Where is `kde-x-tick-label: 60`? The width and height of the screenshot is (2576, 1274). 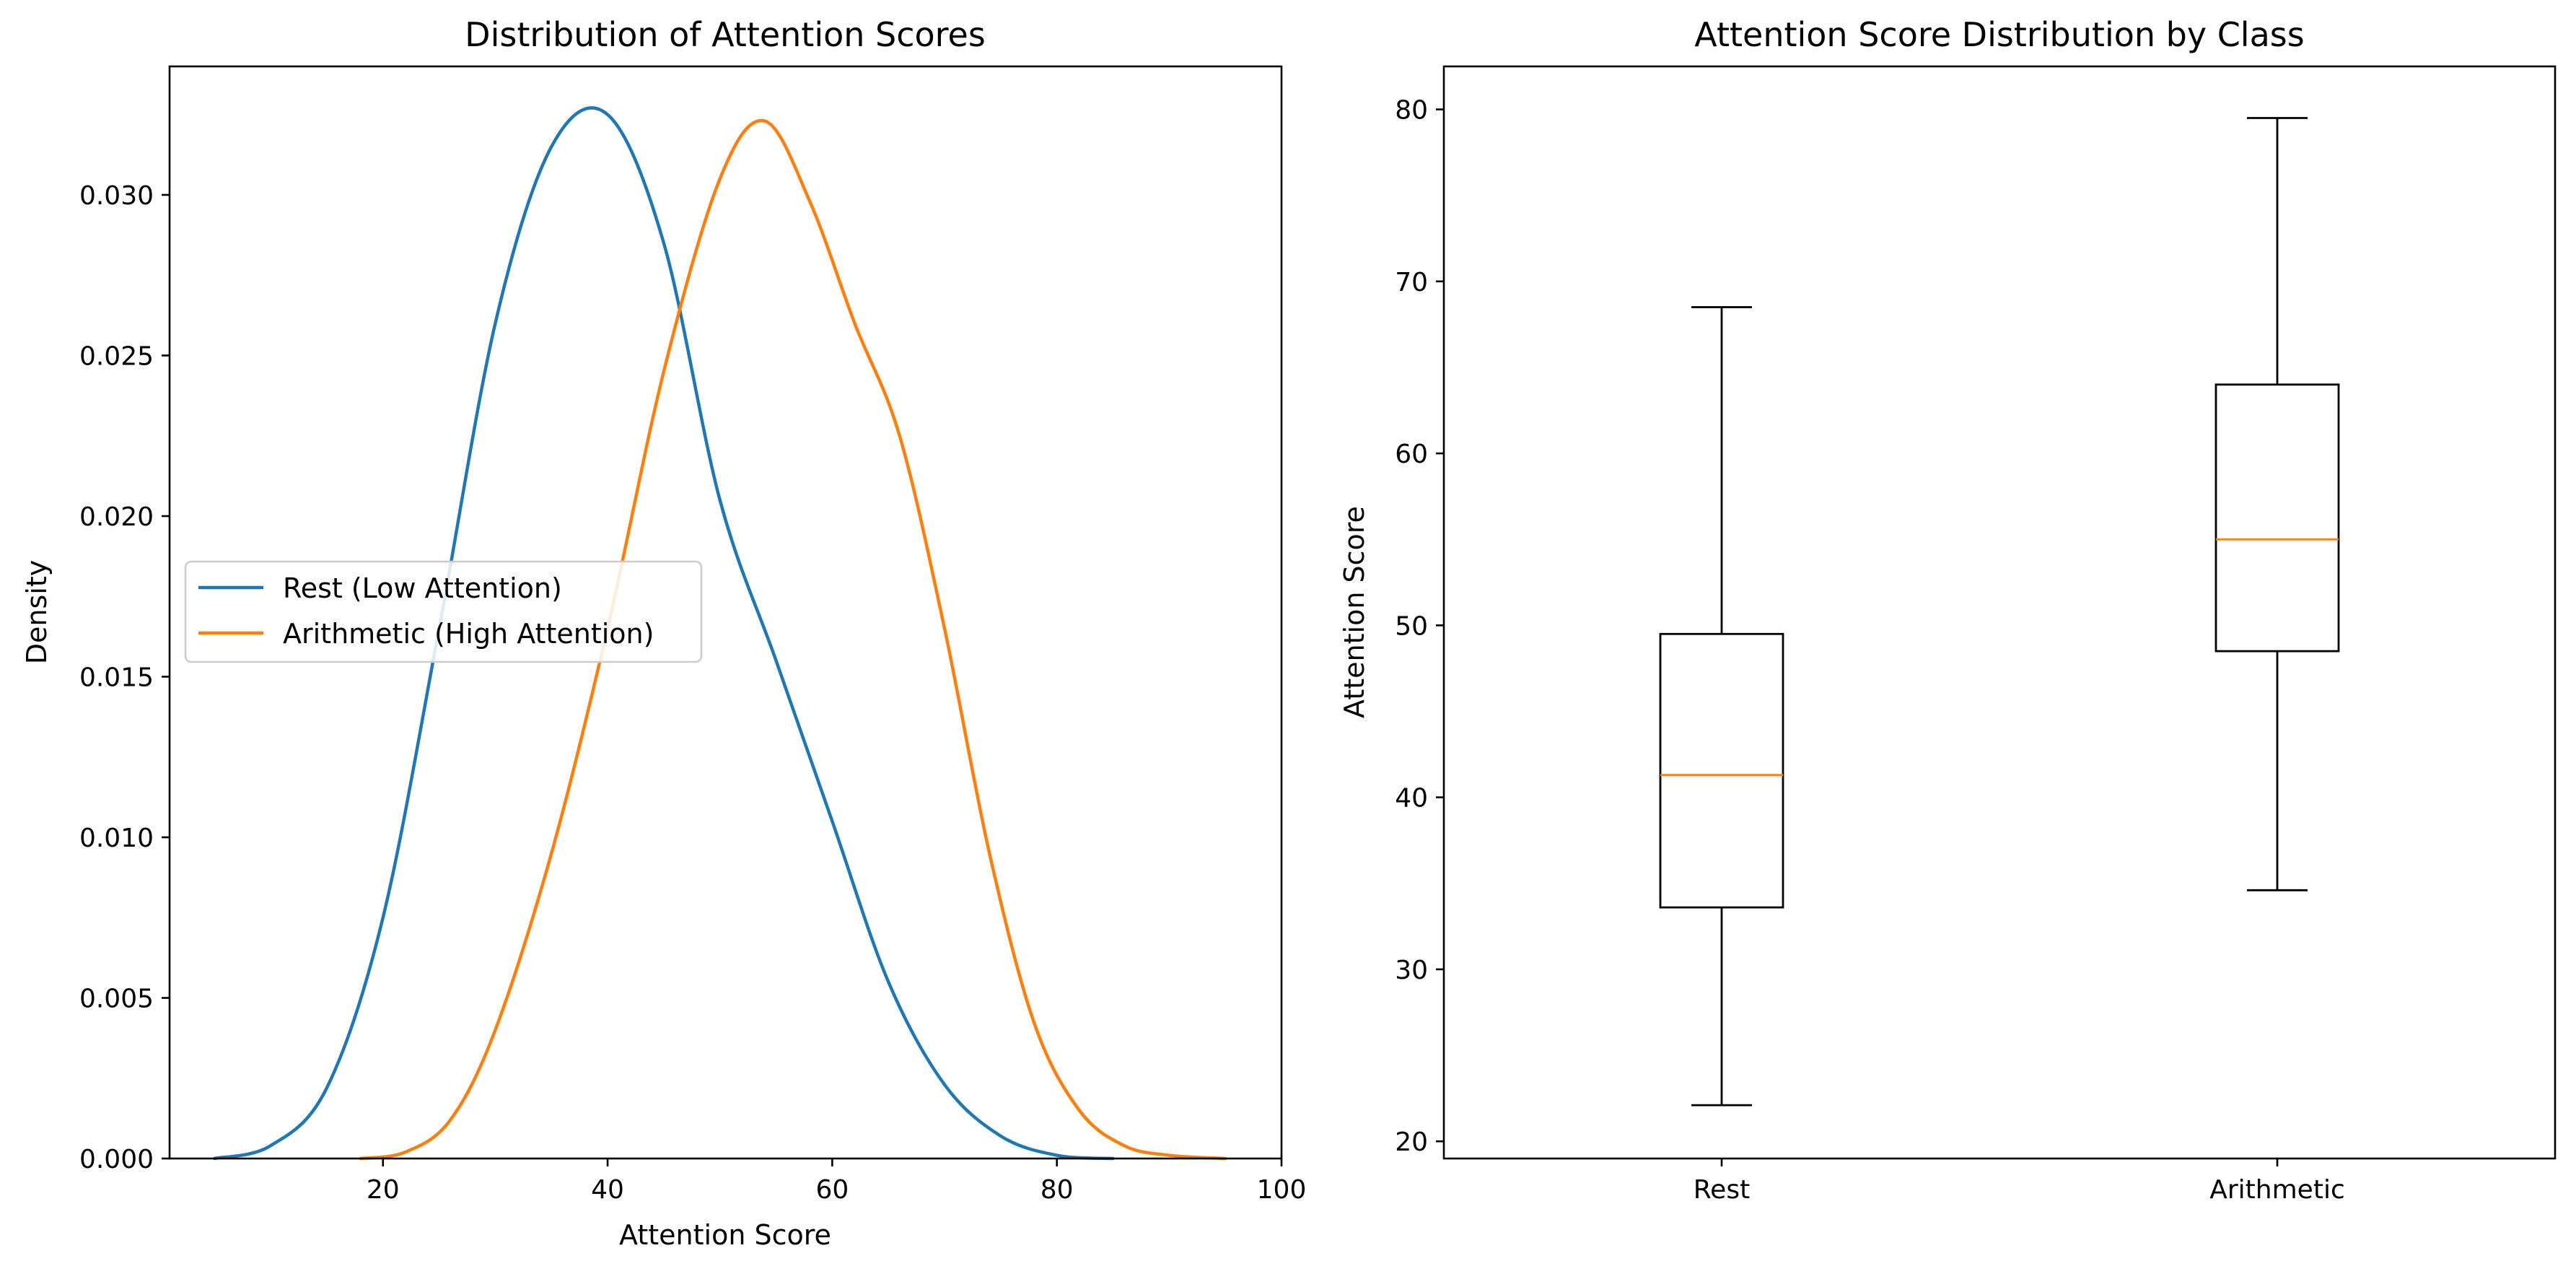
kde-x-tick-label: 60 is located at coordinates (832, 1190).